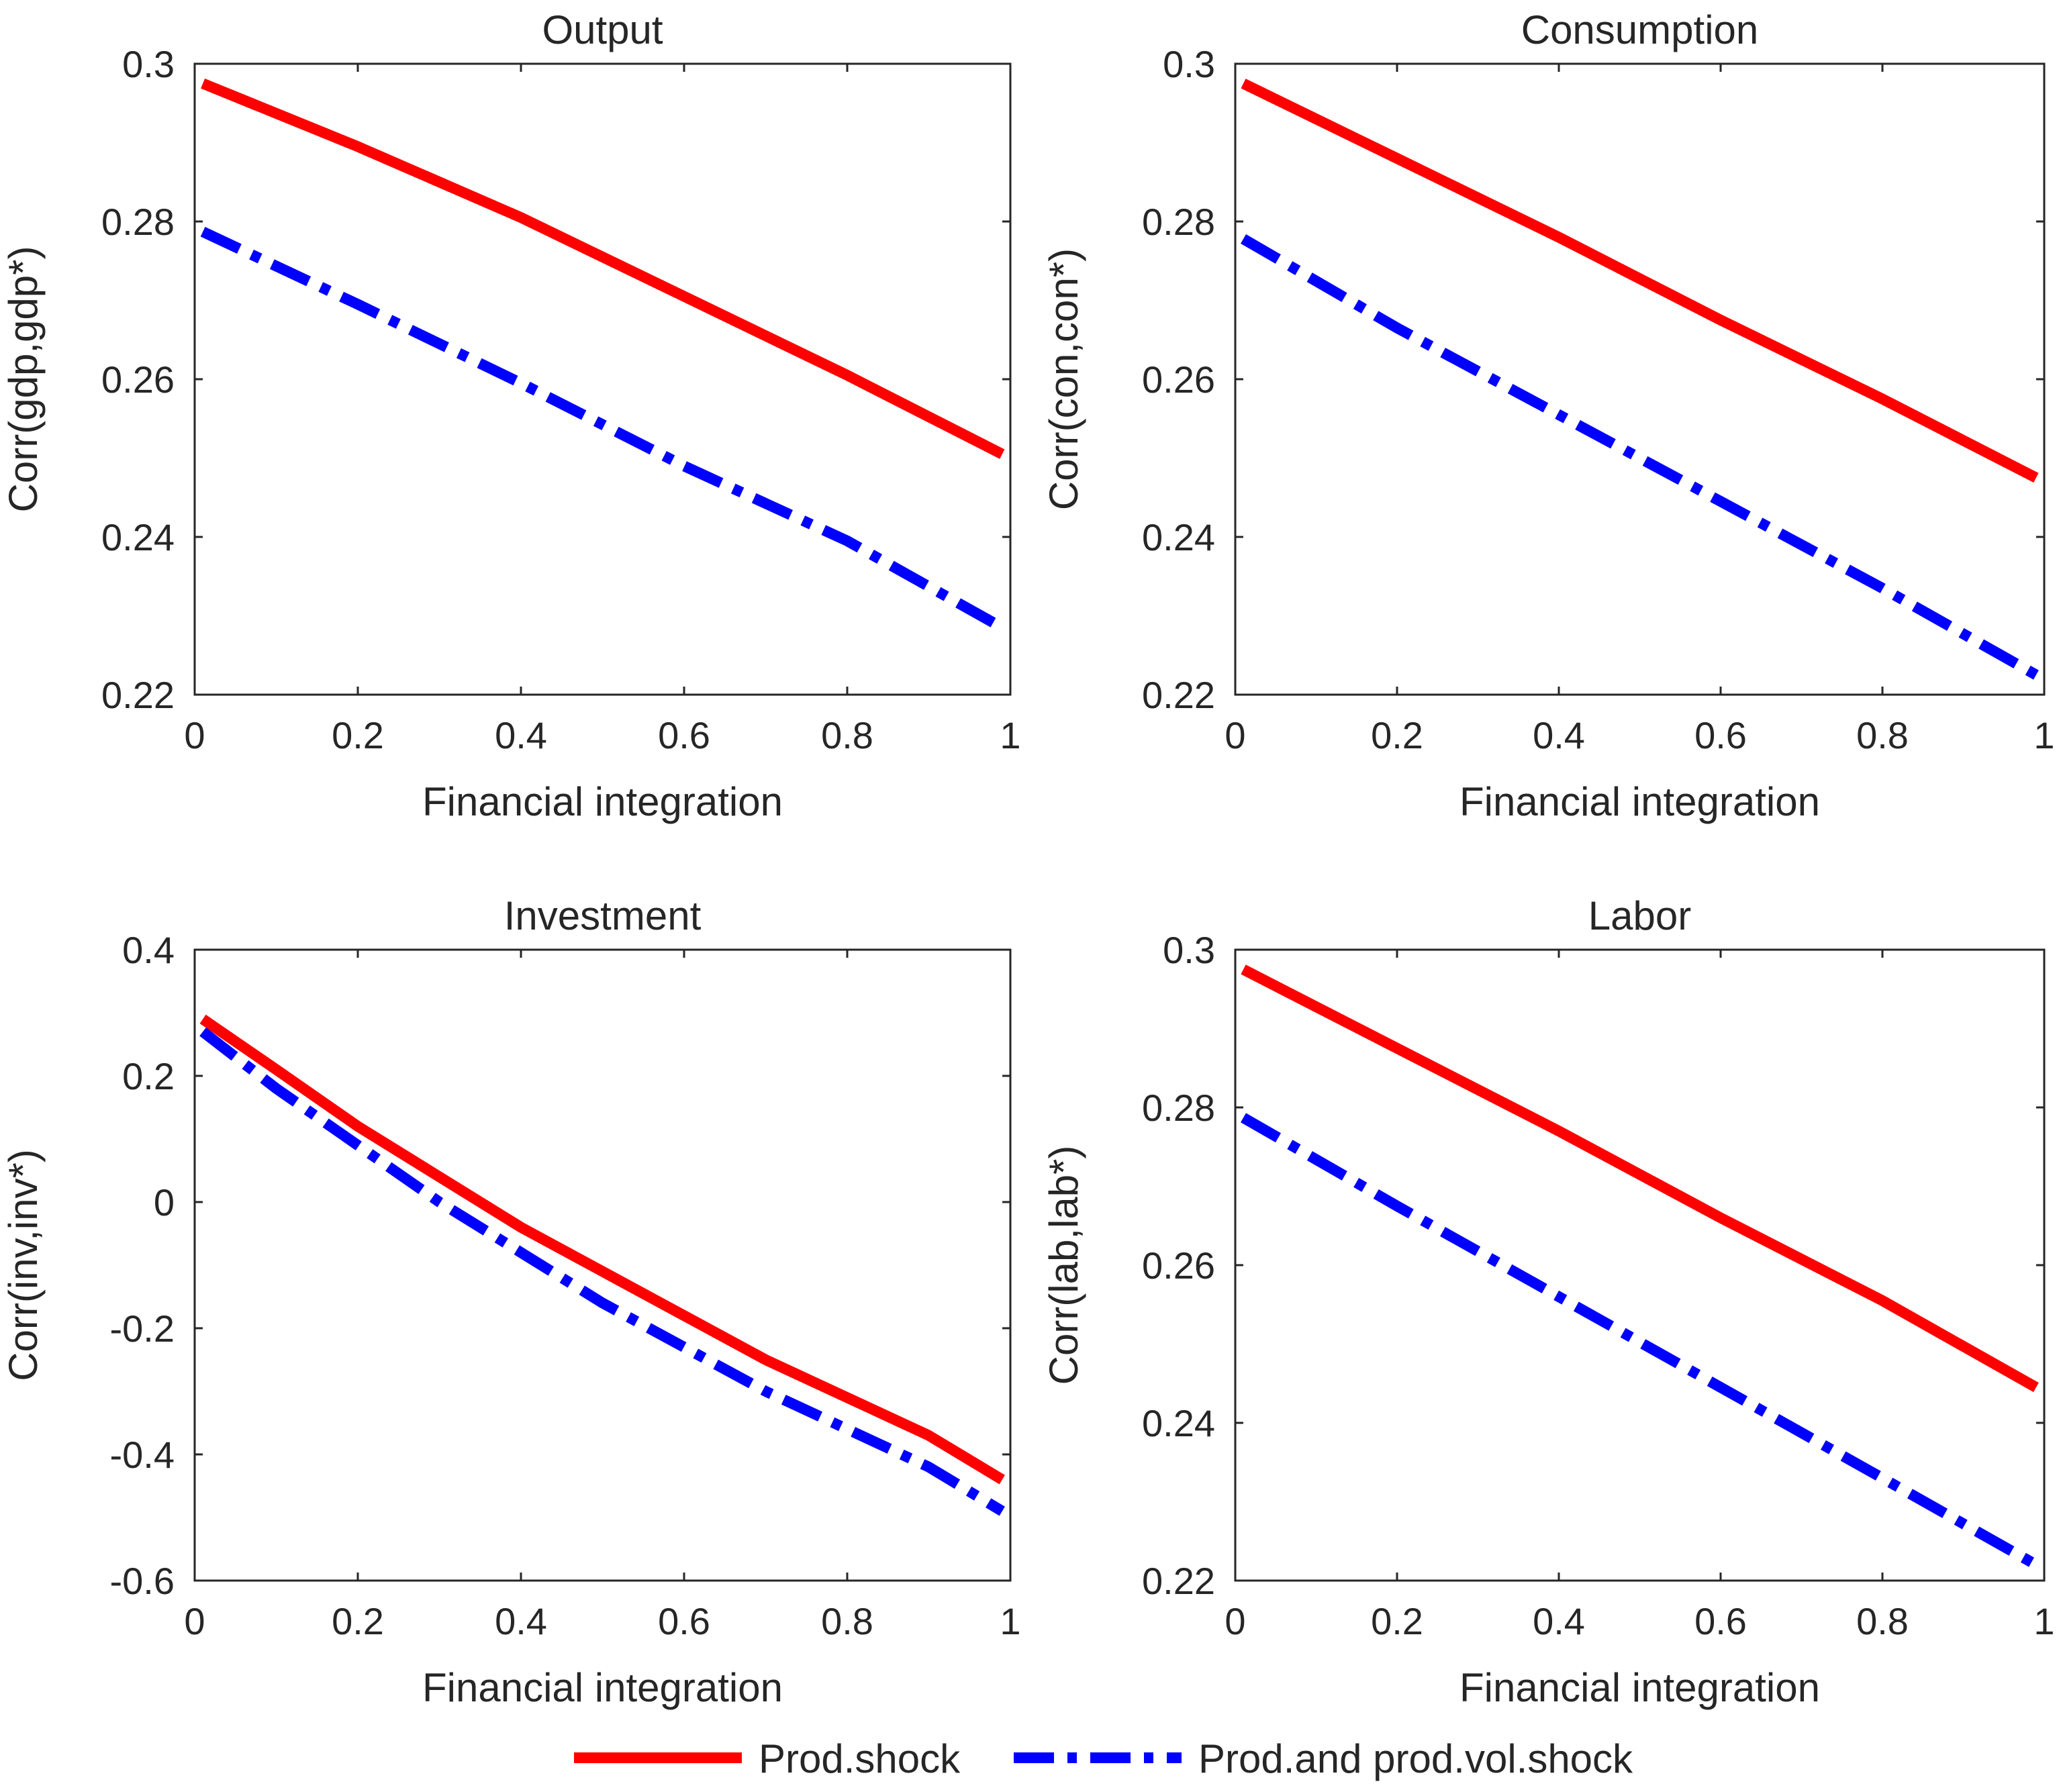 The height and width of the screenshot is (1792, 2061). What do you see at coordinates (1063, 379) in the screenshot?
I see `y-axis-label: Corr(con,con*)` at bounding box center [1063, 379].